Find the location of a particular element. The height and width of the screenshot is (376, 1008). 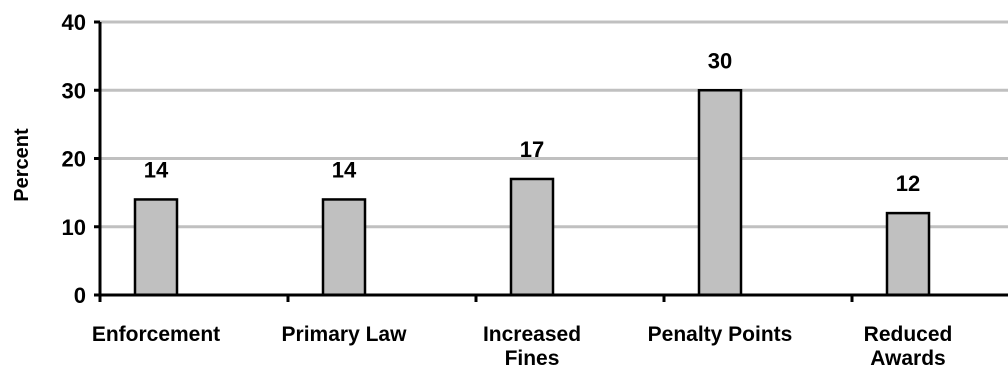

category-label-2-line-0: Increased is located at coordinates (532, 334).